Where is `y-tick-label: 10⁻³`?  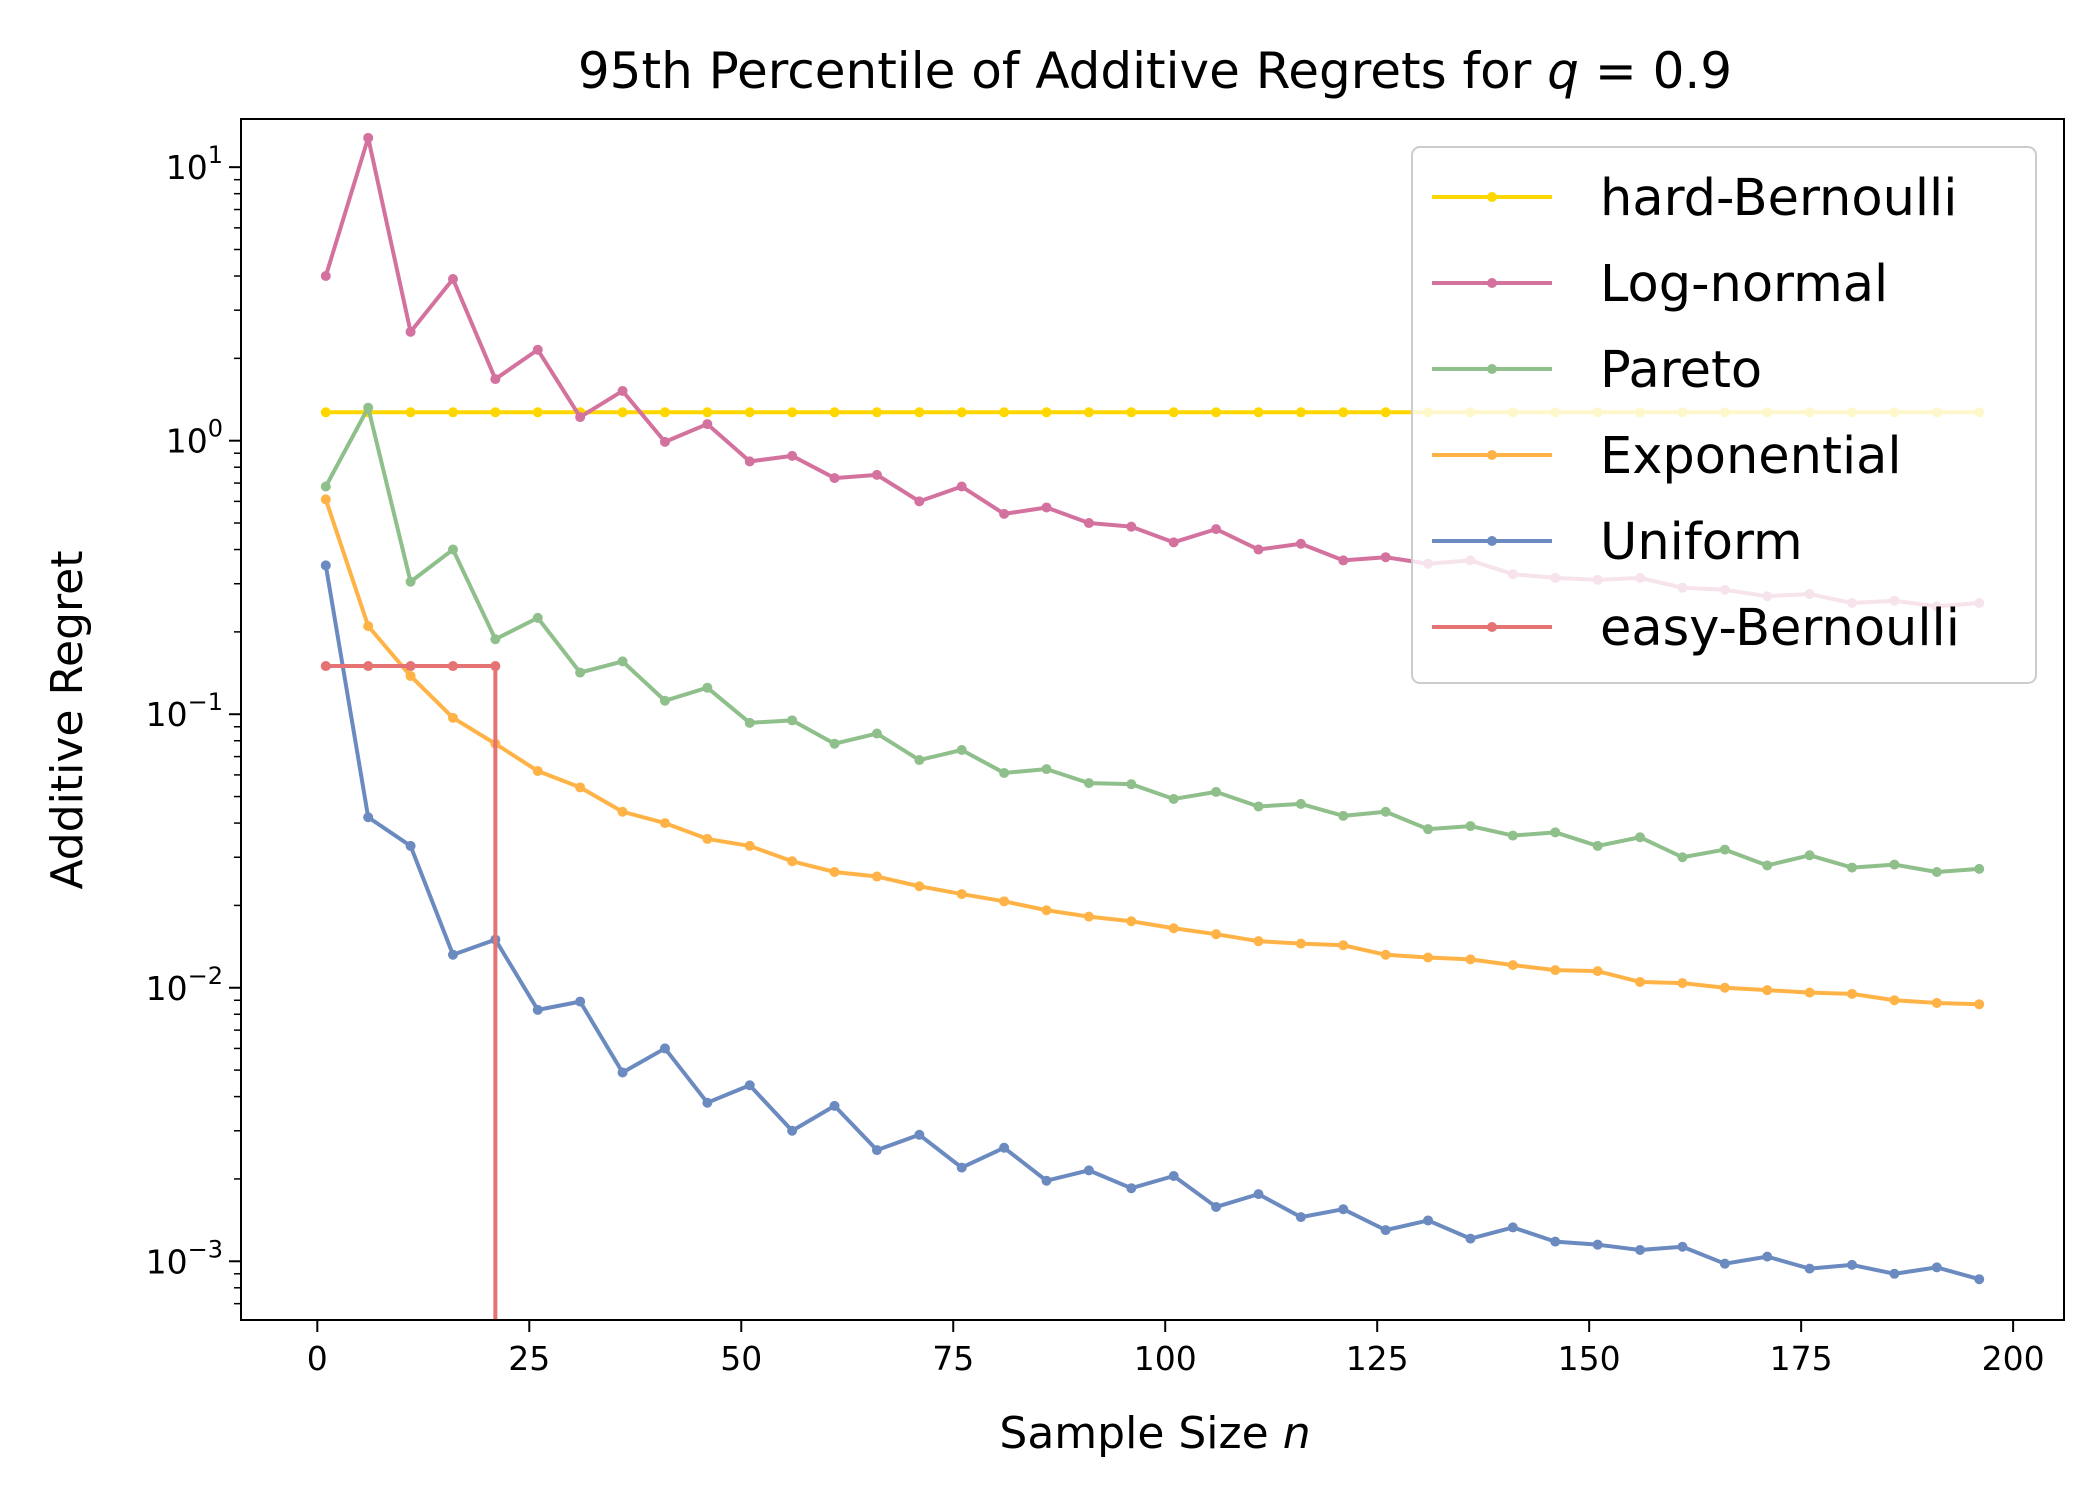
y-tick-label: 10⁻³ is located at coordinates (184, 1258).